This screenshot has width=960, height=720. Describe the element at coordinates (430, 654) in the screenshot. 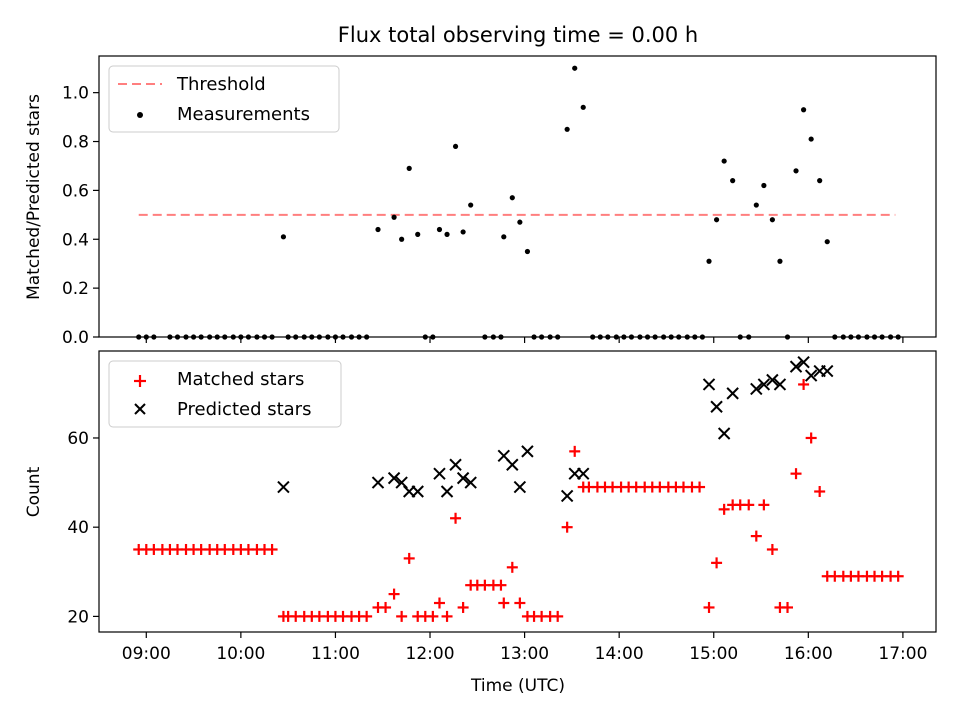

I see `bottom-x-tick-label: 12:00` at that location.